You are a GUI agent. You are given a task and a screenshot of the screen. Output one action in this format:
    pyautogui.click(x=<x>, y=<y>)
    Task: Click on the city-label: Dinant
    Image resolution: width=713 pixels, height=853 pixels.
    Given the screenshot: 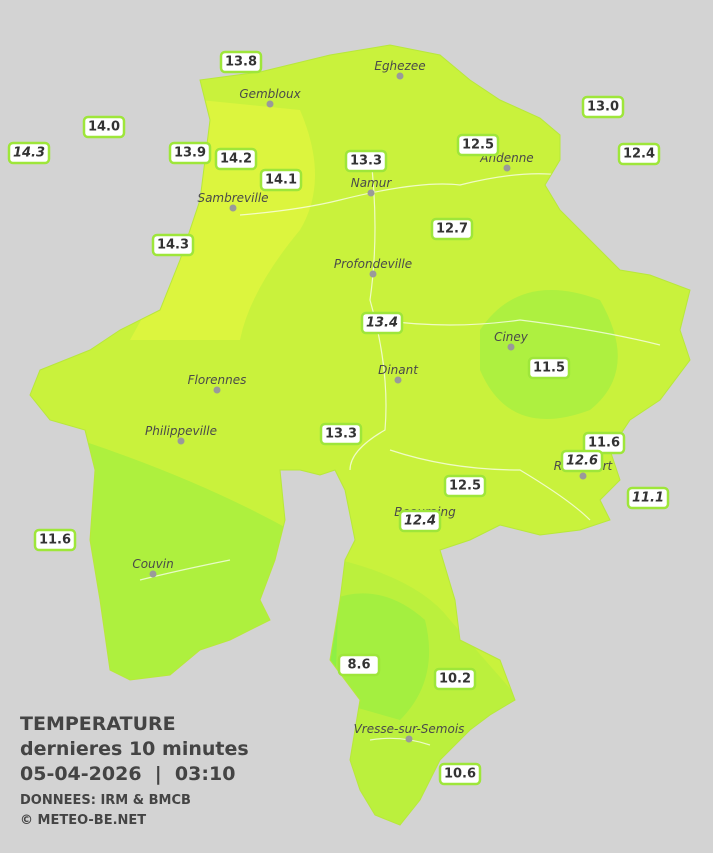 What is the action you would take?
    pyautogui.click(x=398, y=370)
    